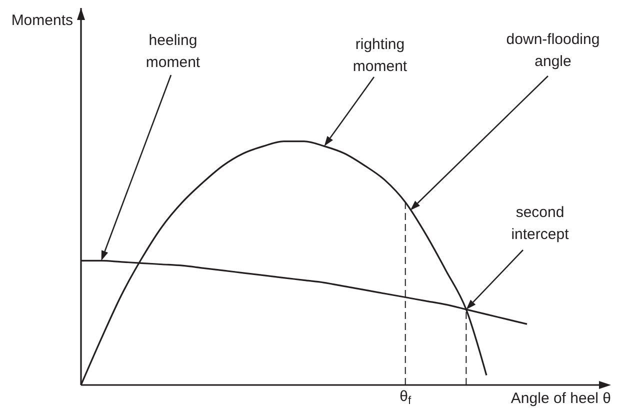 The height and width of the screenshot is (412, 619). I want to click on text: righting moment, so click(380, 55).